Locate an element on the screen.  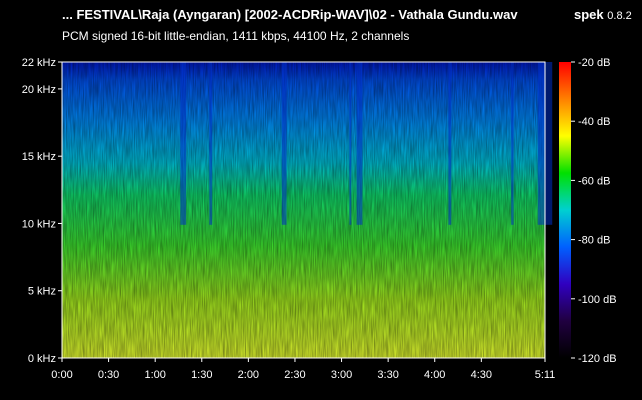
colorbar-tick-label: -80 dB is located at coordinates (594, 241).